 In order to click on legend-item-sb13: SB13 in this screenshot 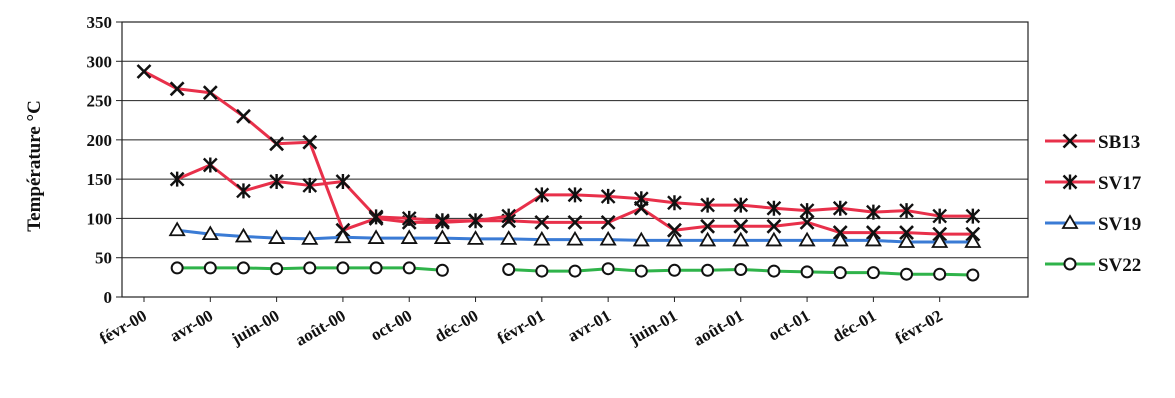, I will do `click(1092, 142)`.